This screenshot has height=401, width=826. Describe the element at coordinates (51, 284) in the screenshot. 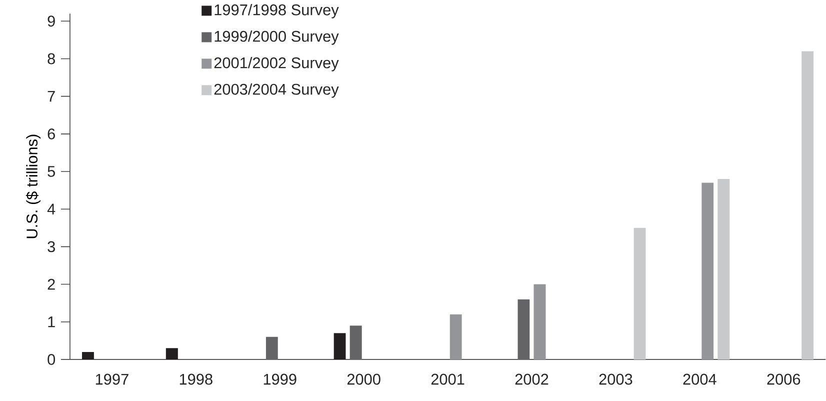

I see `y-tick-label: 2` at that location.